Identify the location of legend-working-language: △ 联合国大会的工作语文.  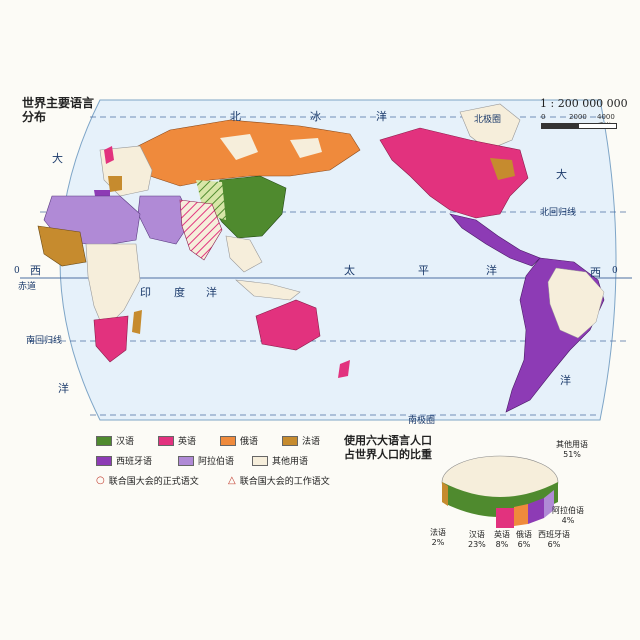
(279, 481).